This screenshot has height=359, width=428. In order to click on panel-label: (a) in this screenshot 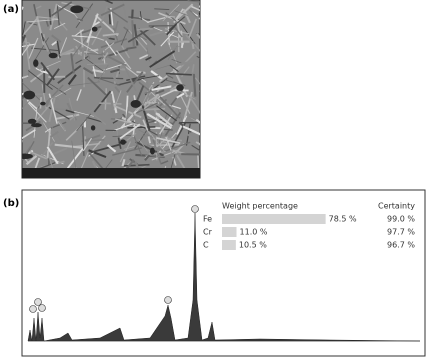, I will do `click(11, 9)`.